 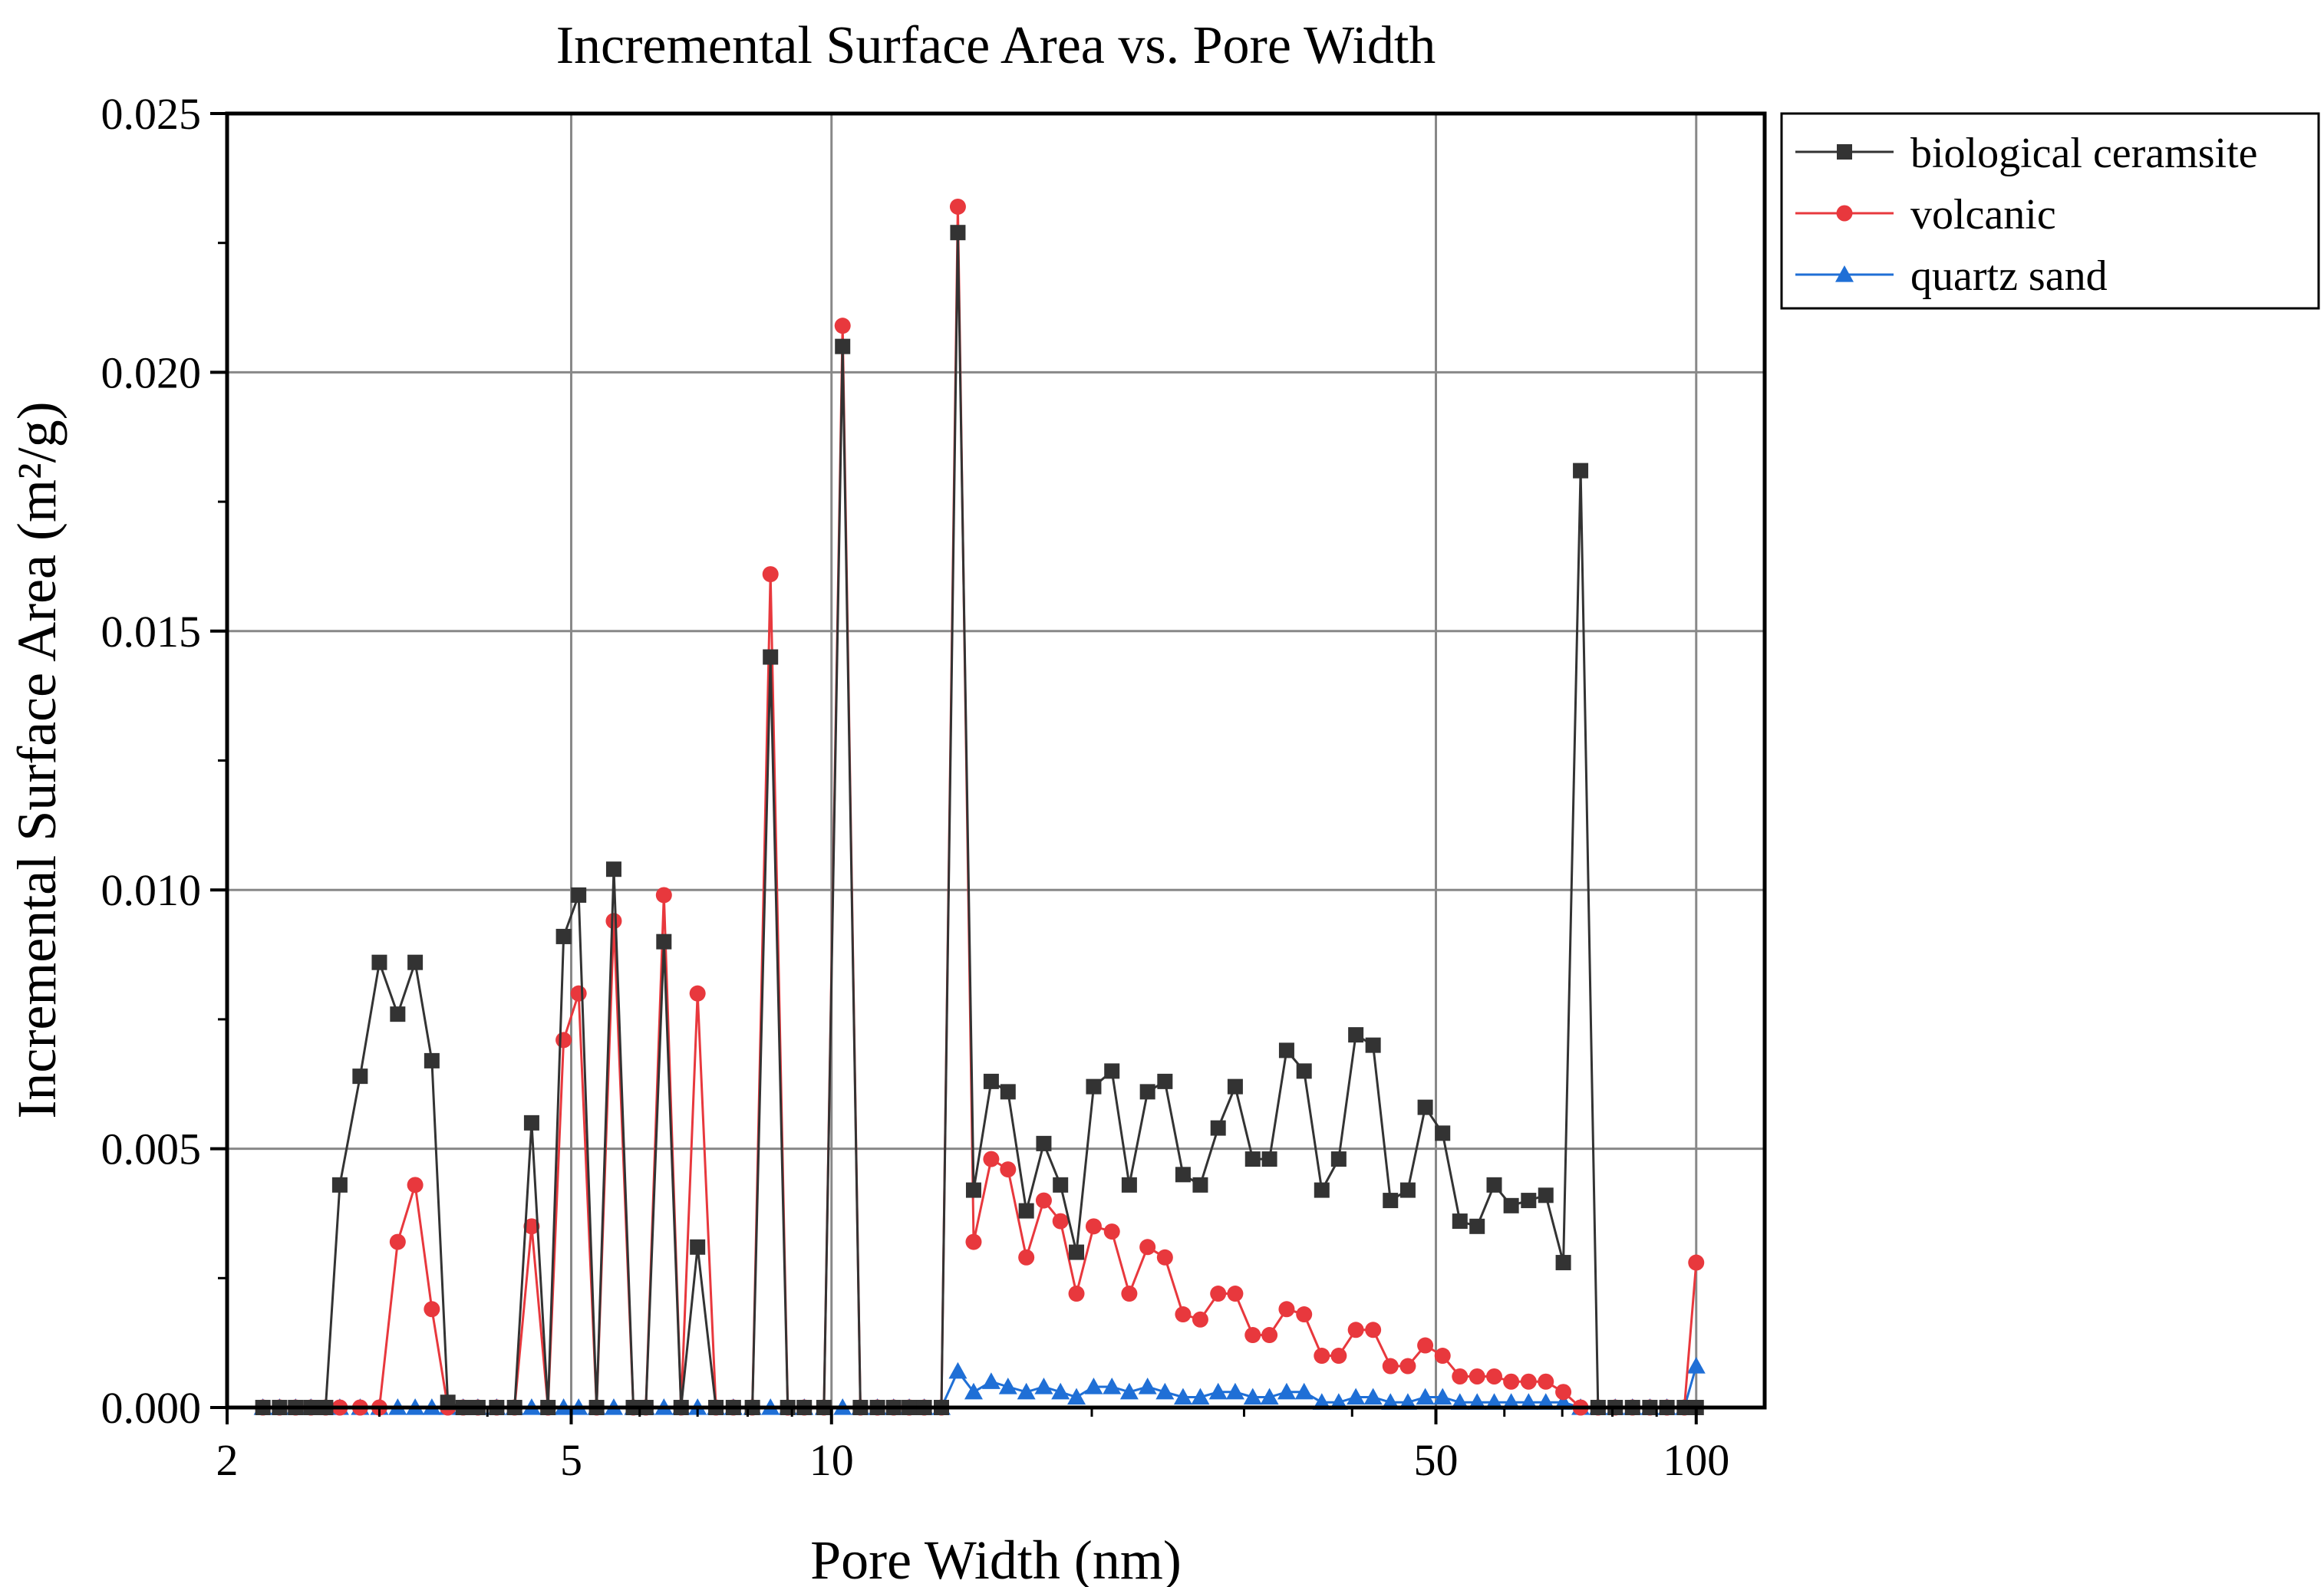 I want to click on y-tick-label-0-015: 0.015, so click(x=151, y=632).